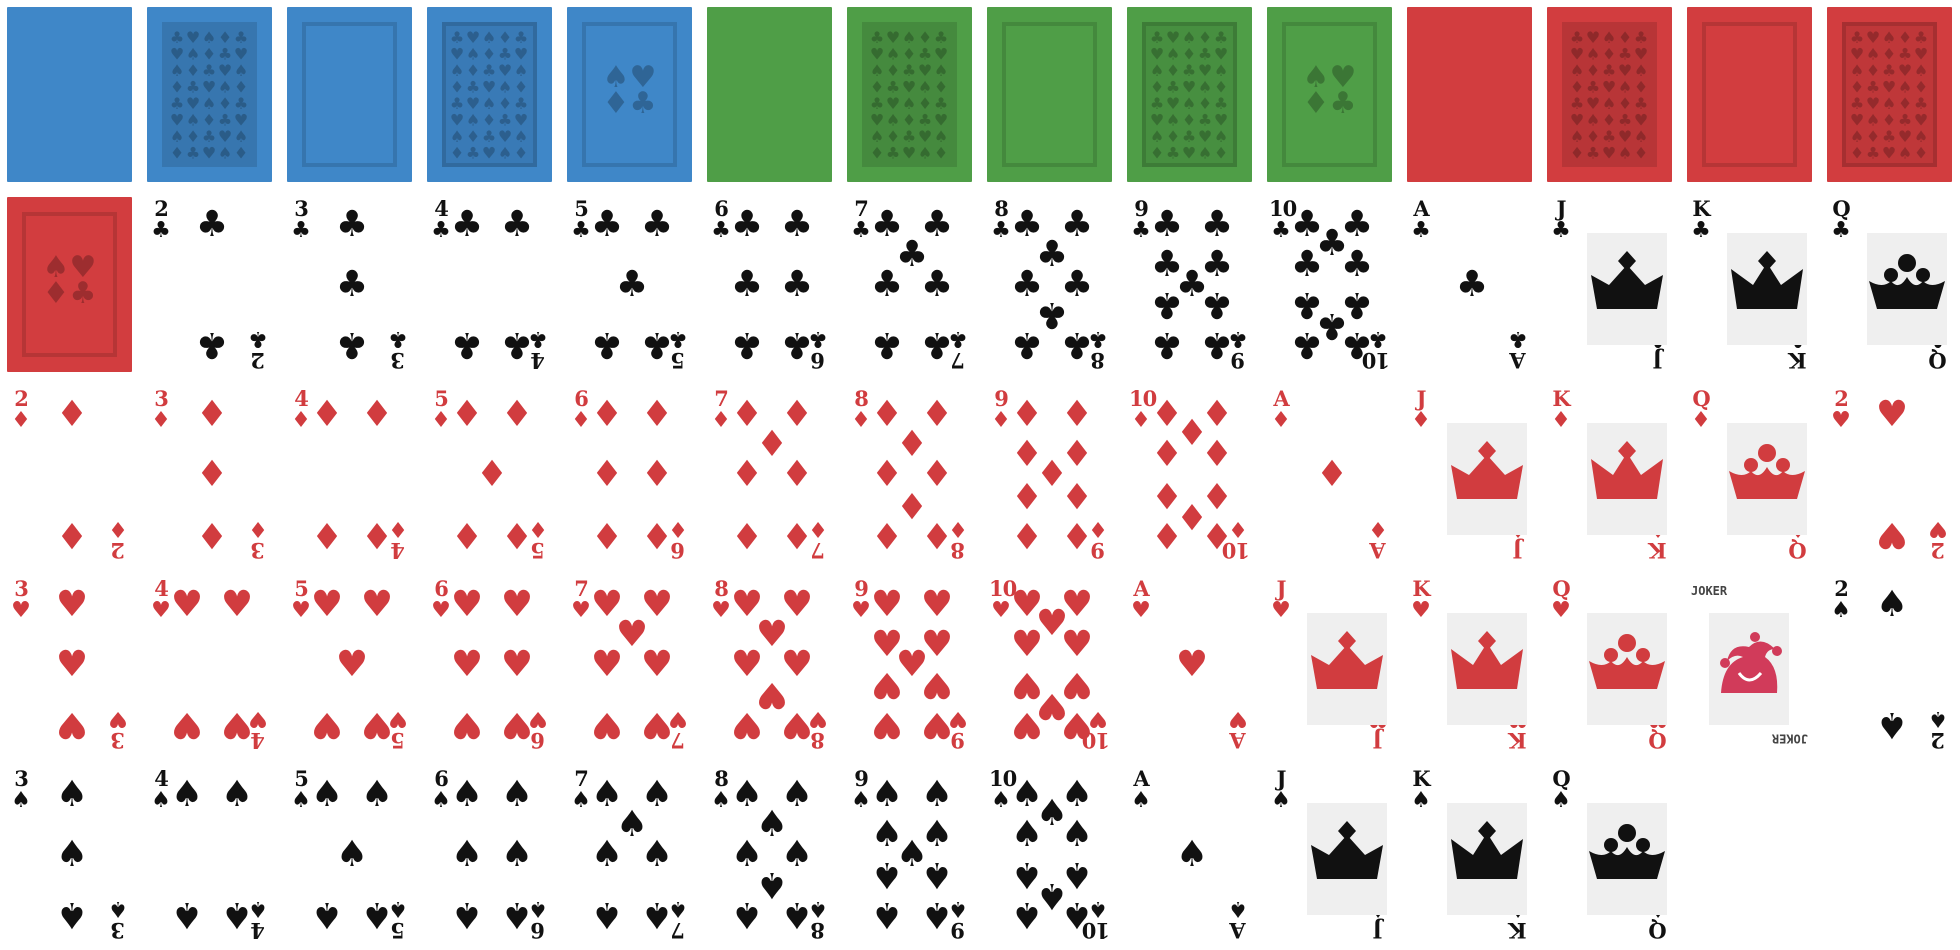  Describe the element at coordinates (1889, 284) in the screenshot. I see `card-q-of-clubs: Q♣Q♣` at that location.